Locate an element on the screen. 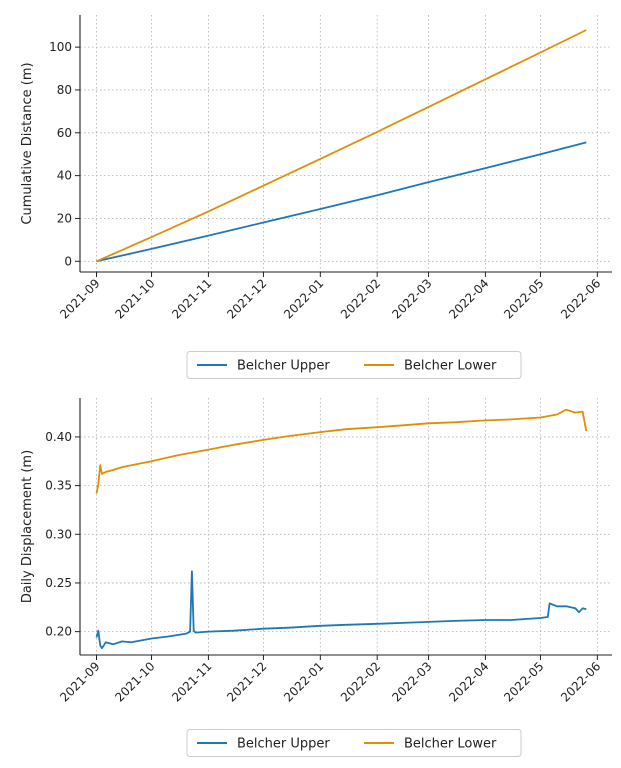 This screenshot has height=768, width=621. series-line-belcher-lower is located at coordinates (341, 451).